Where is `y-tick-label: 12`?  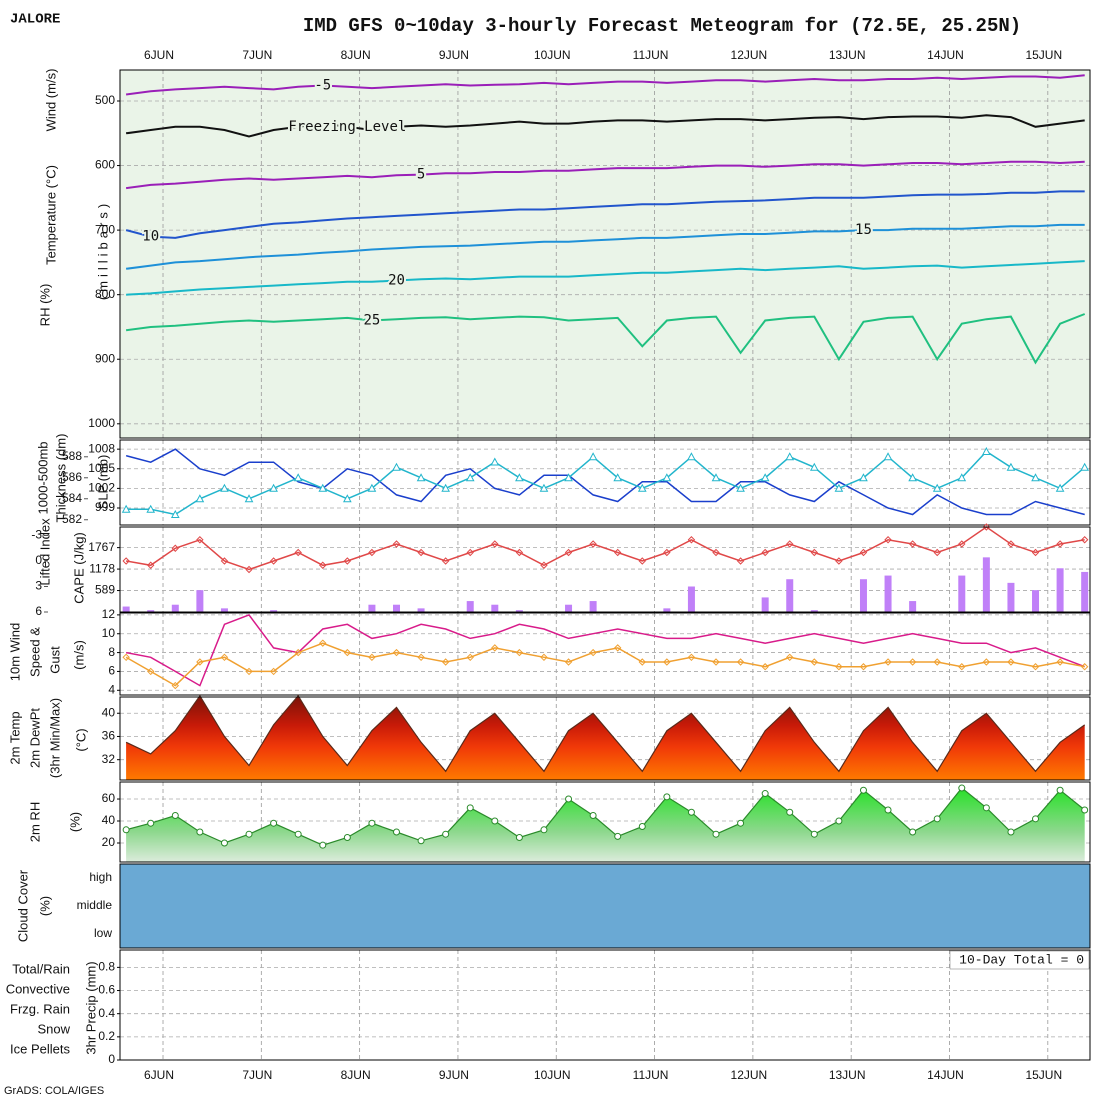
y-tick-label: 12 is located at coordinates (109, 614).